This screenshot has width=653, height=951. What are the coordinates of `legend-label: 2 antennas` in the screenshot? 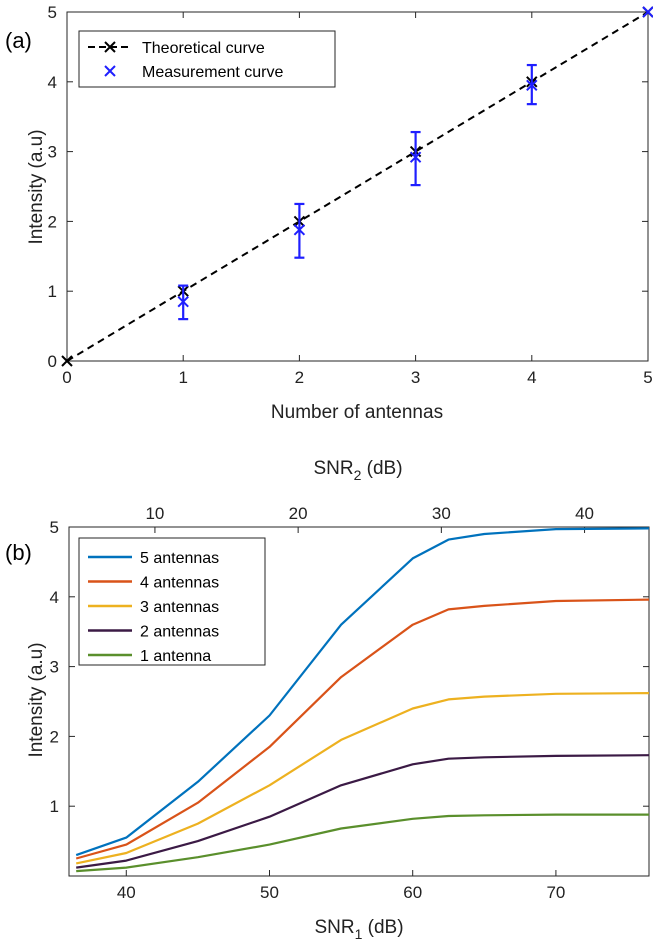 It's located at (179, 632).